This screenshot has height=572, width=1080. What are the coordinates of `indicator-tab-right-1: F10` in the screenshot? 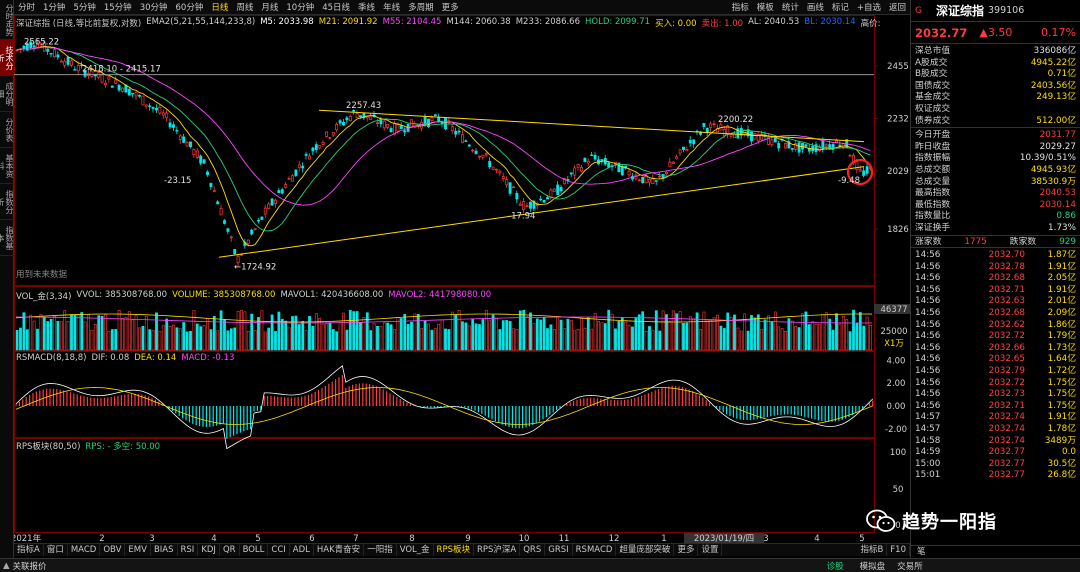 It's located at (898, 550).